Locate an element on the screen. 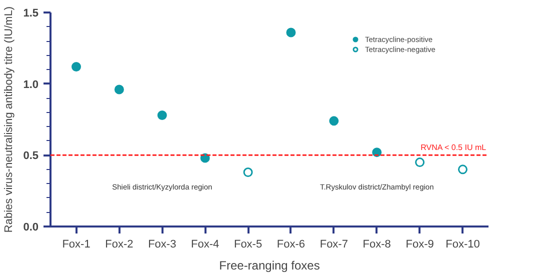 This screenshot has height=275, width=550. x-tick-label: Fox-4 is located at coordinates (205, 244).